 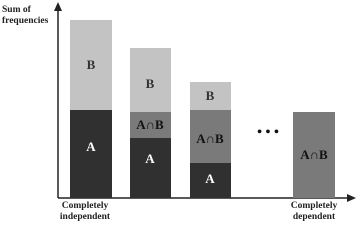 I want to click on x-label: independent, so click(x=85, y=217).